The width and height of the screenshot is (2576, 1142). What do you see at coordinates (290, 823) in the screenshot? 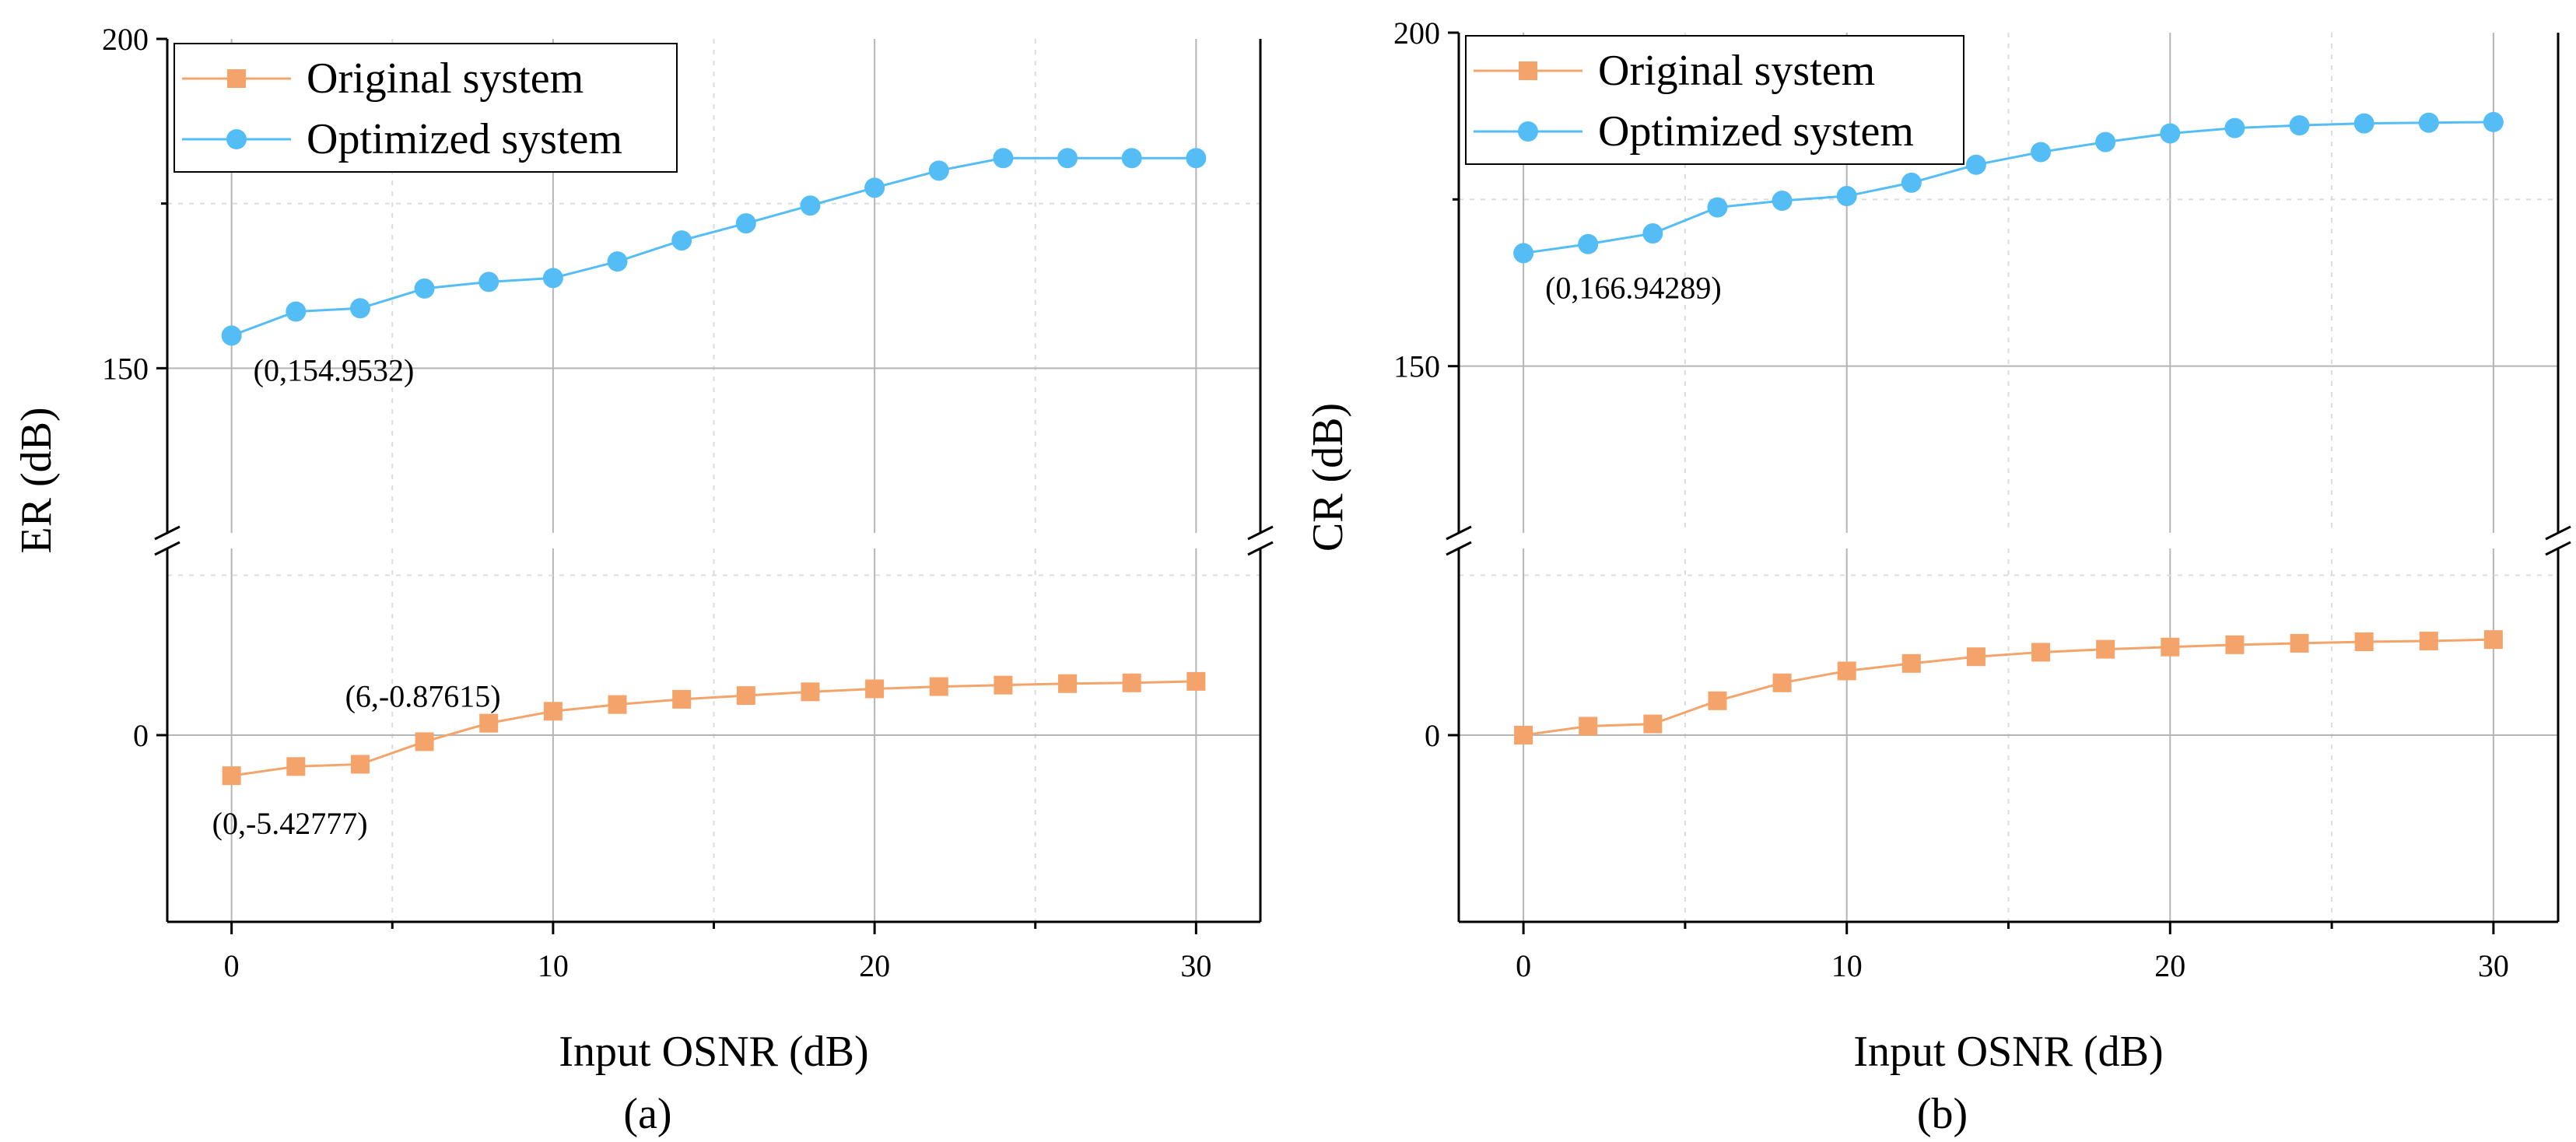
I see `annotation-label: (0,-5.42777)` at bounding box center [290, 823].